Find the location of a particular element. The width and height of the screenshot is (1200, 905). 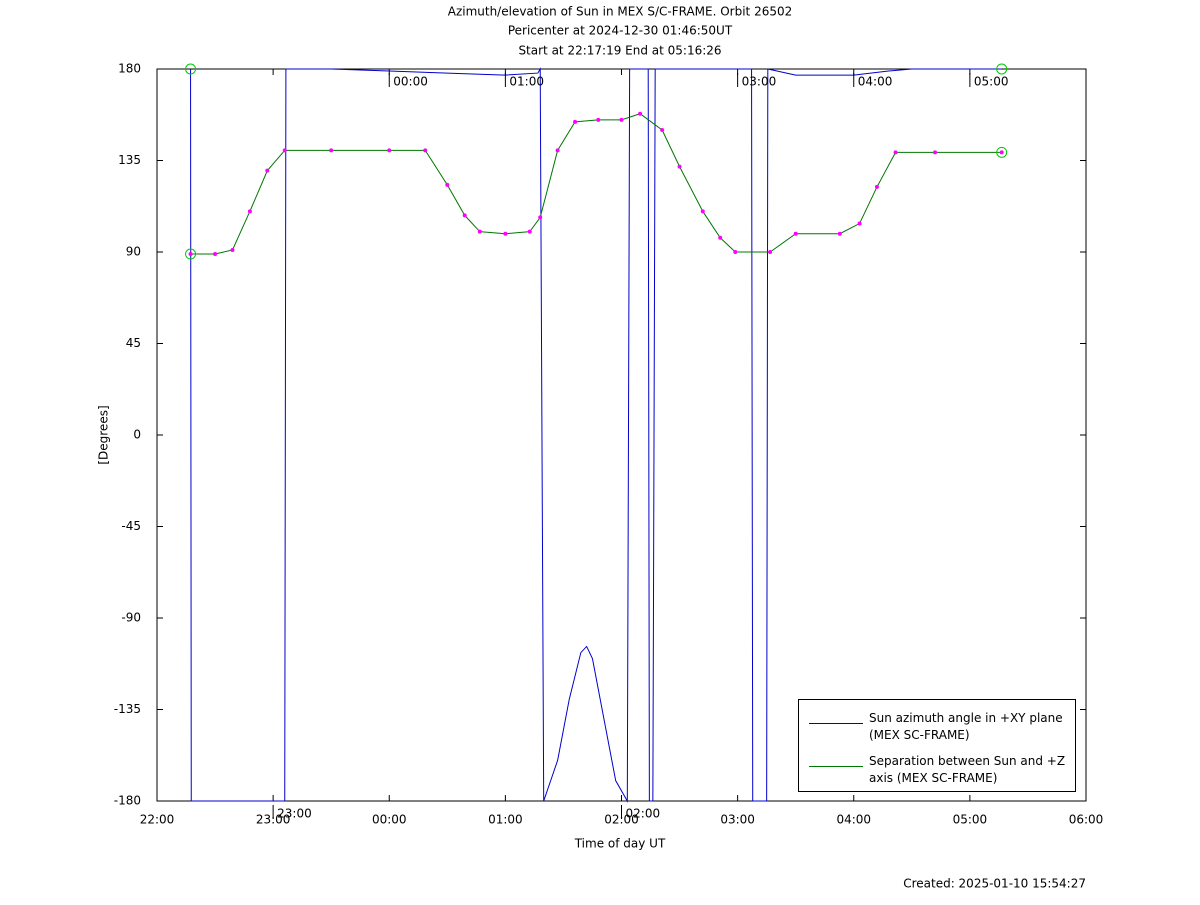

x-tick-label: 03:00 is located at coordinates (737, 820).